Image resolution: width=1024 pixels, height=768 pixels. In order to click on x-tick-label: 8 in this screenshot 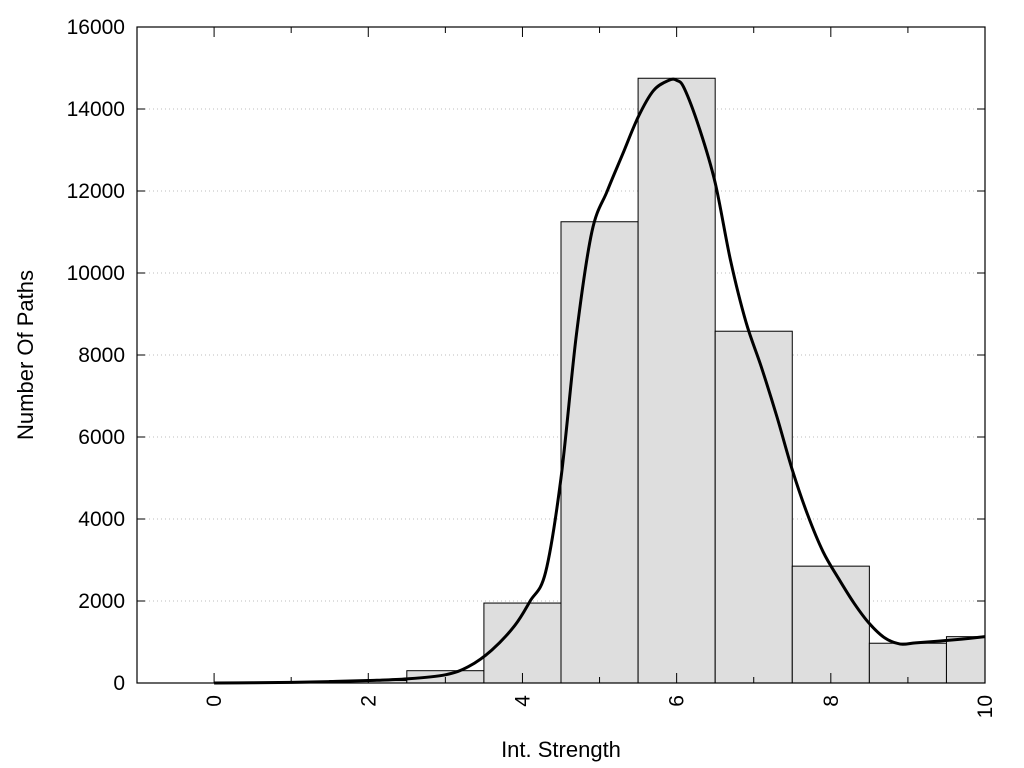, I will do `click(831, 701)`.